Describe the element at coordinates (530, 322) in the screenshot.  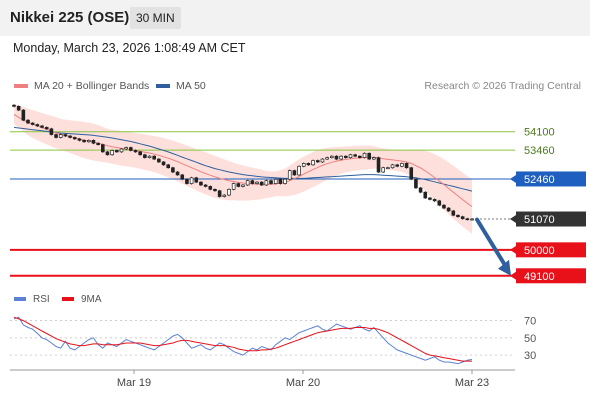
I see `rsi-tick-70: 70` at that location.